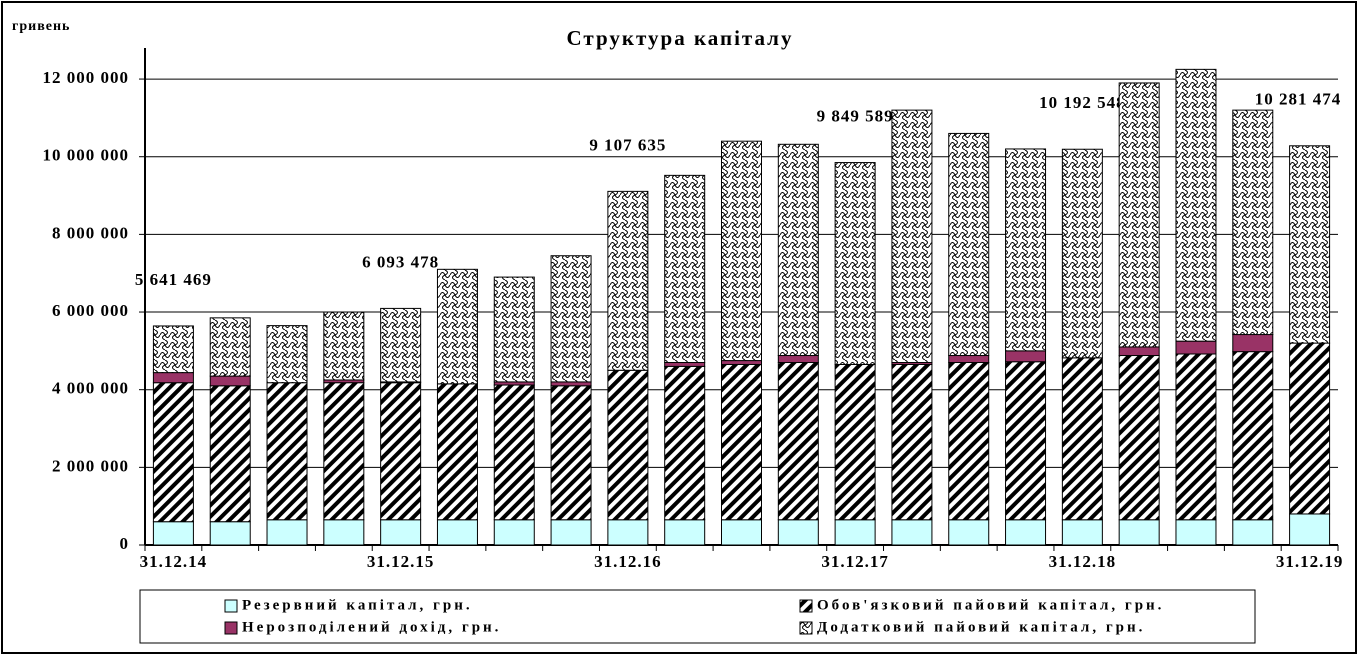  I want to click on x-tick-label: 31.12.18, so click(1083, 561).